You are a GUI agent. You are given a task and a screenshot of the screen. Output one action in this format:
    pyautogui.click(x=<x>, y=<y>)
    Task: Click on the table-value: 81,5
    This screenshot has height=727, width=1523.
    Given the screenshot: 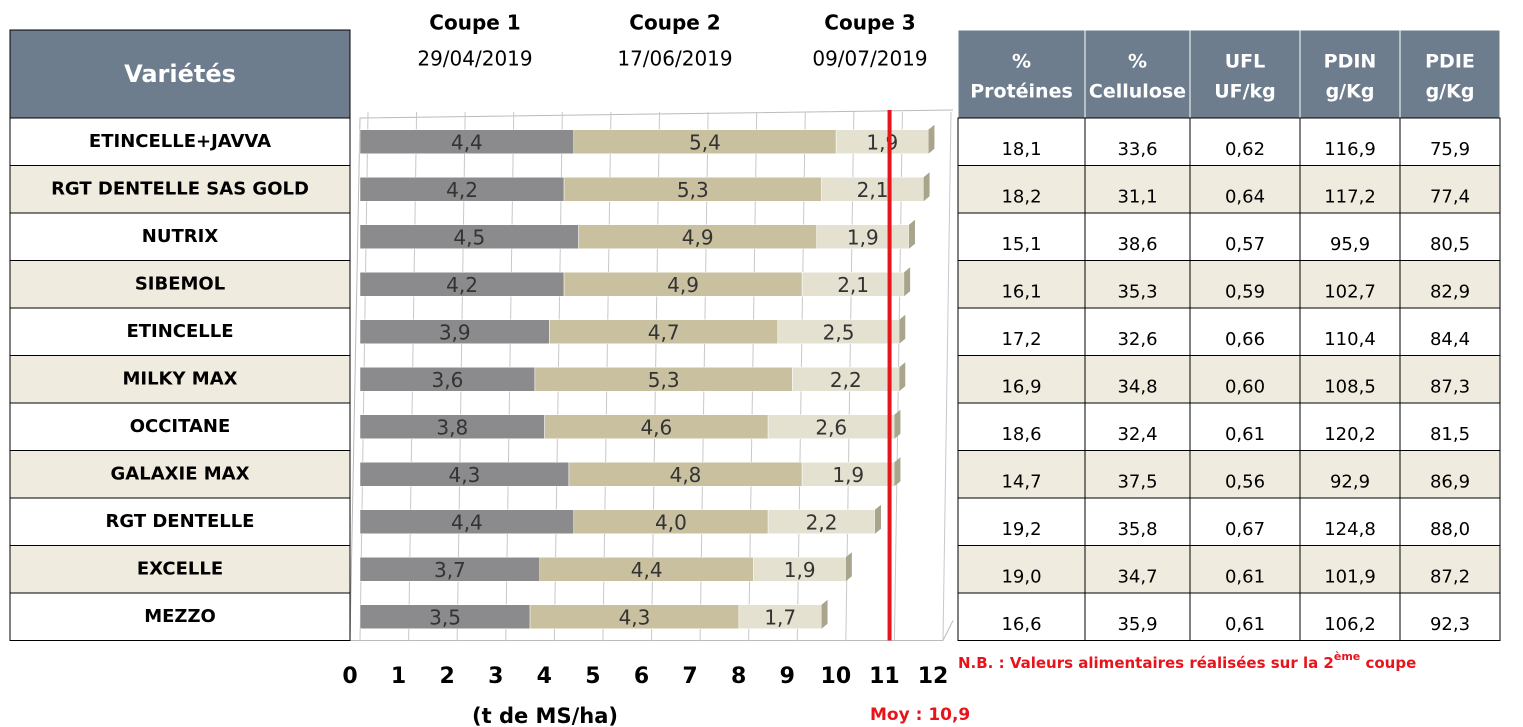 What is the action you would take?
    pyautogui.click(x=1450, y=434)
    